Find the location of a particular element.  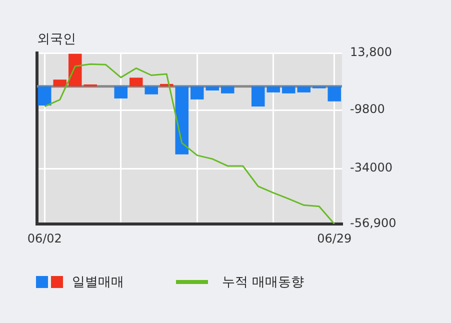

chart-title: 외국인 is located at coordinates (56, 39).